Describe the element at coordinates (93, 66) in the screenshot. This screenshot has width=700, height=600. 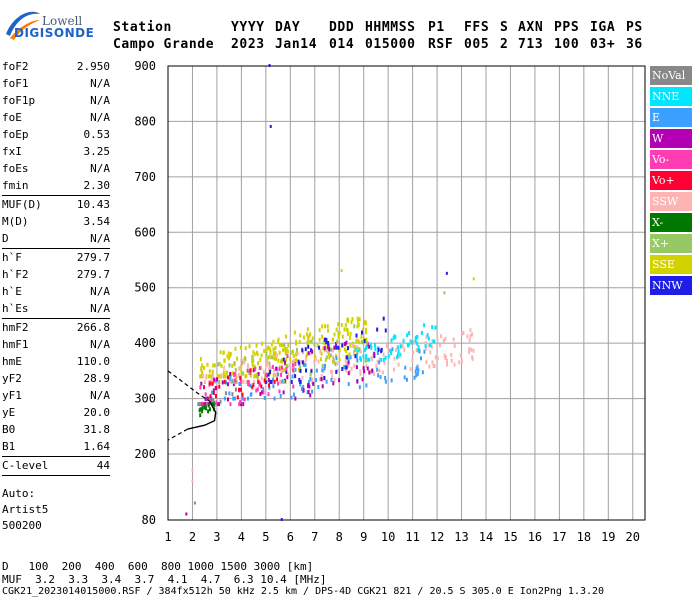
I see `param-value: 2.950` at that location.